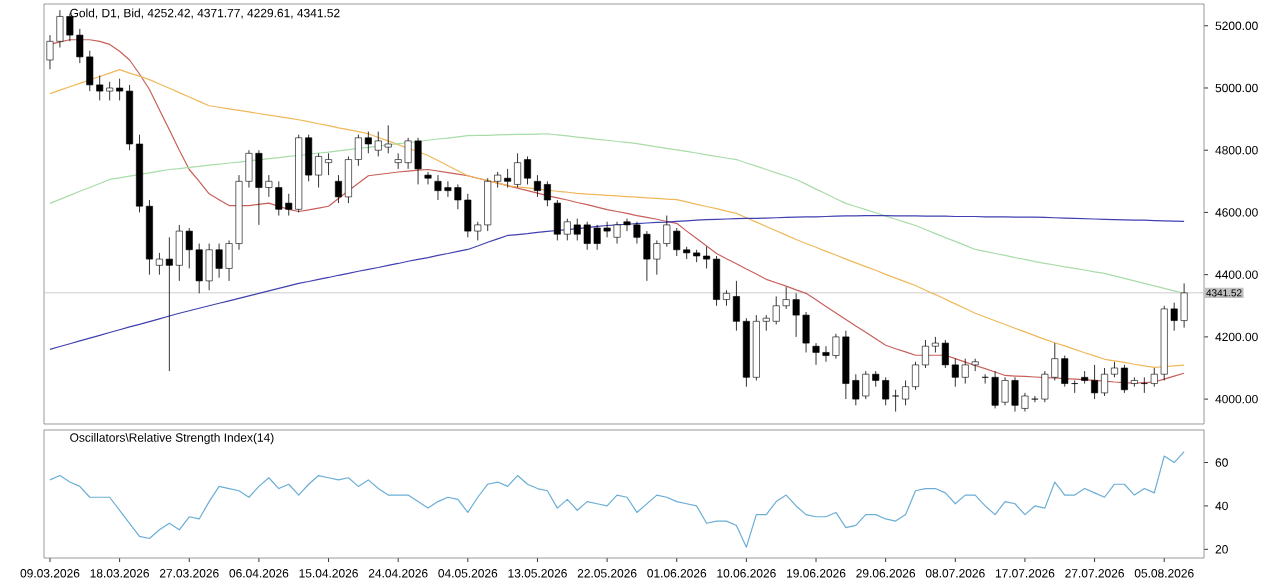  Describe the element at coordinates (428, 178) in the screenshot. I see `candlestick` at that location.